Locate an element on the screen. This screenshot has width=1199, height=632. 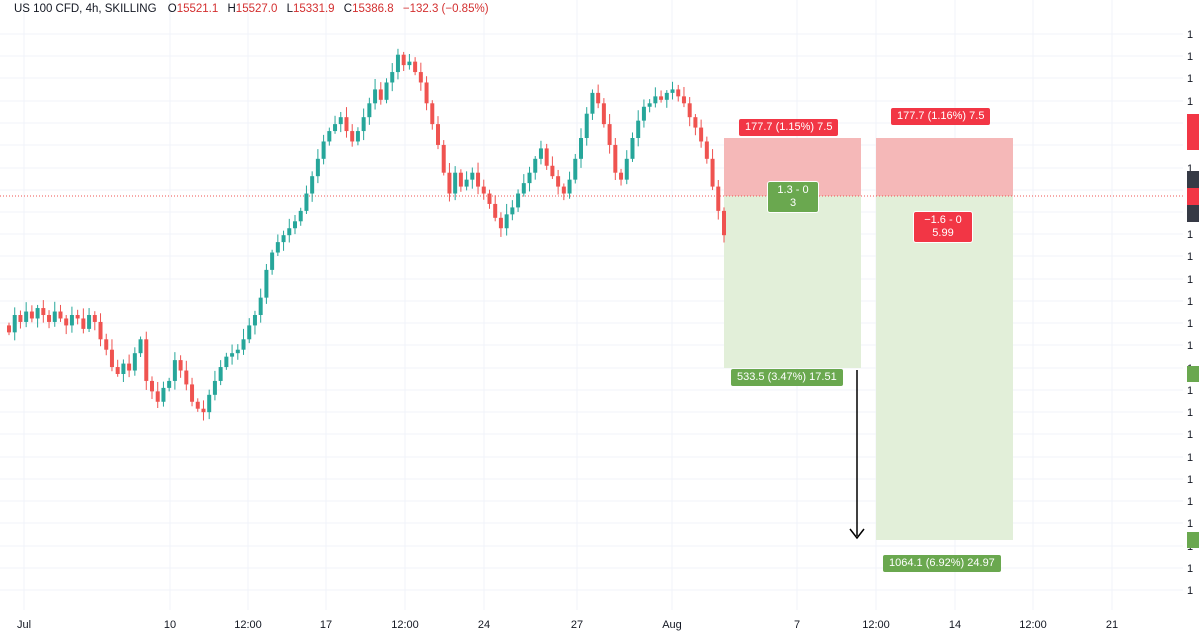
left-target-zone is located at coordinates (792, 282).